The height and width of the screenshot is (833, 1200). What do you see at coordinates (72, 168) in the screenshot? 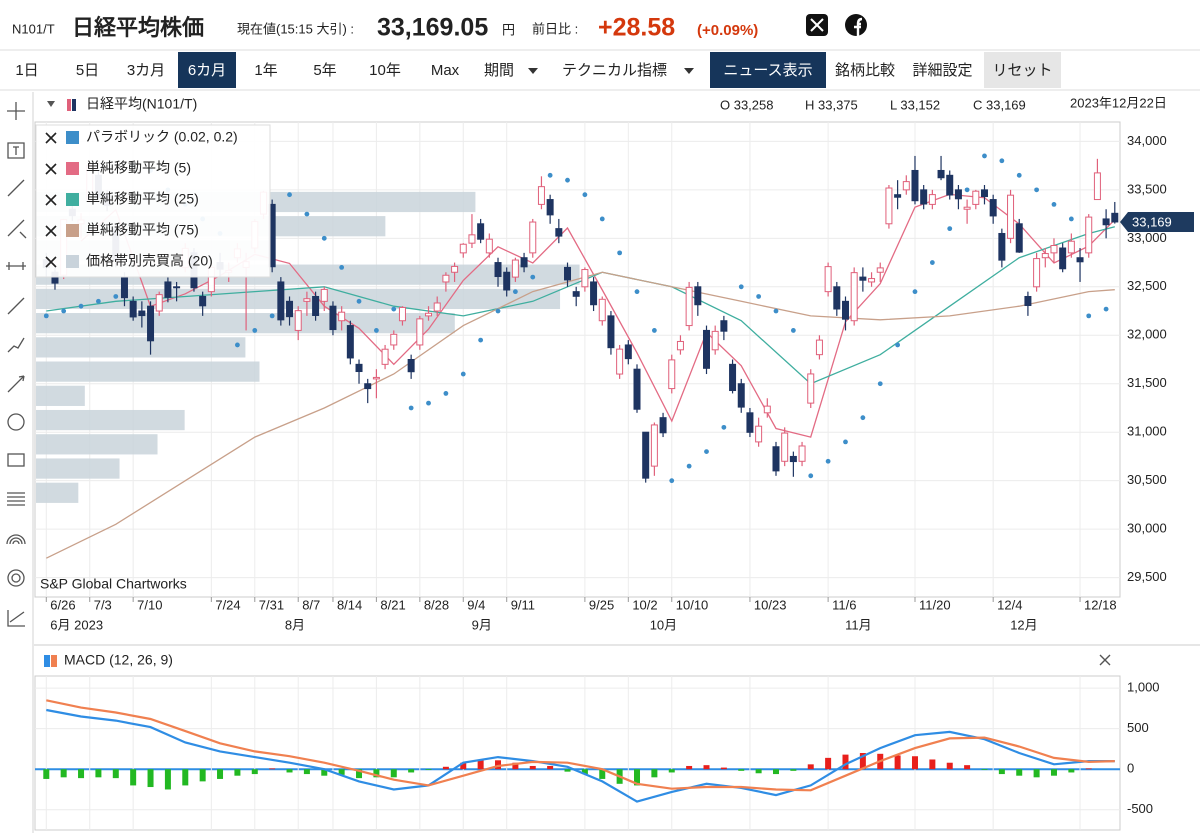
I see `legend-swatch` at bounding box center [72, 168].